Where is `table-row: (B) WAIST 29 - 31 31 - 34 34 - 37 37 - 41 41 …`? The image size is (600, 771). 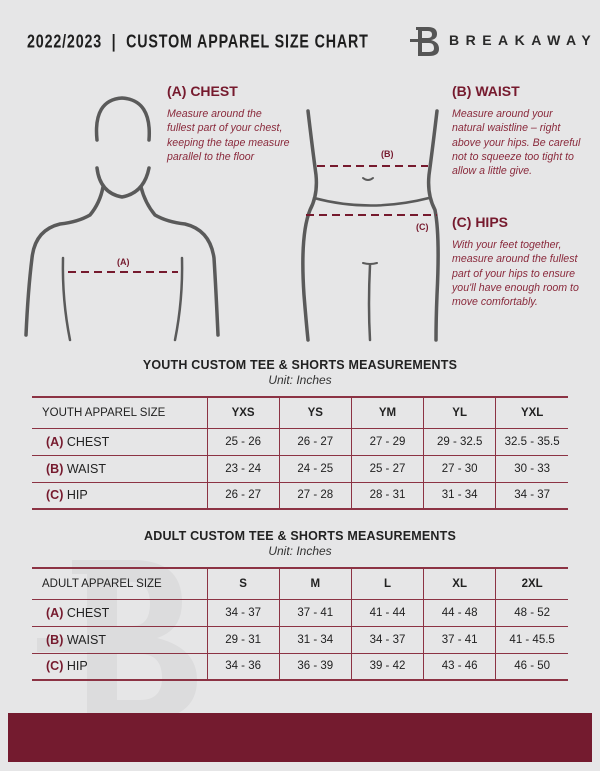 table-row: (B) WAIST 29 - 31 31 - 34 34 - 37 37 - 41 41 … is located at coordinates (300, 639).